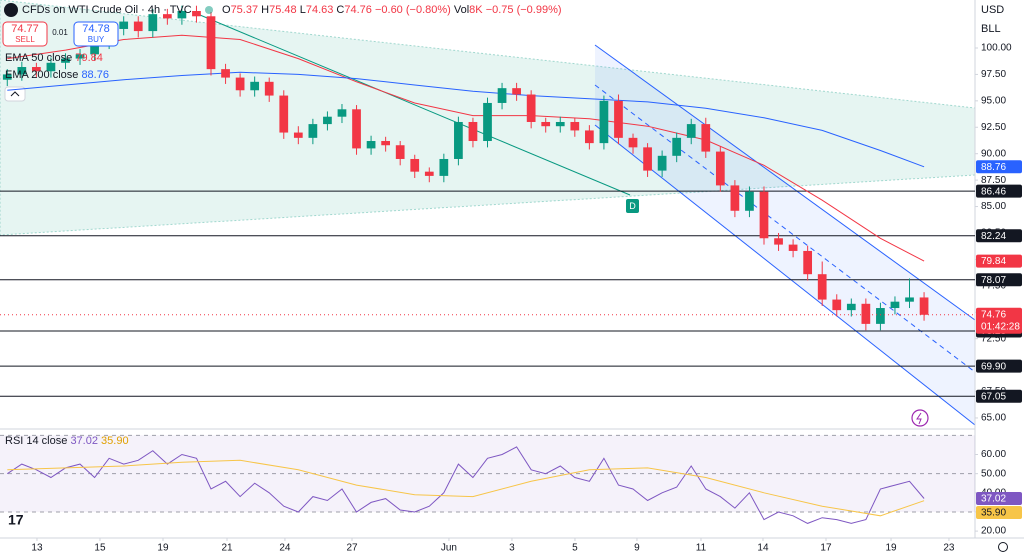 This screenshot has height=556, width=1024. Describe the element at coordinates (227, 548) in the screenshot. I see `x-tick-label: 21` at that location.